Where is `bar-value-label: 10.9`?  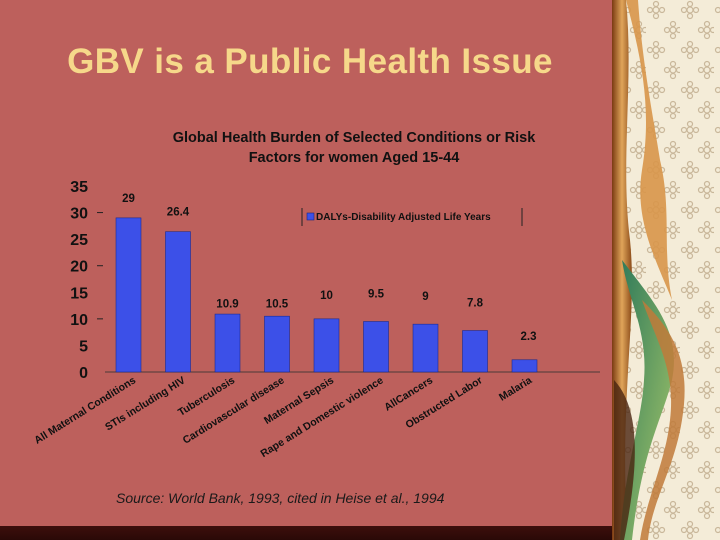 bar-value-label: 10.9 is located at coordinates (227, 305).